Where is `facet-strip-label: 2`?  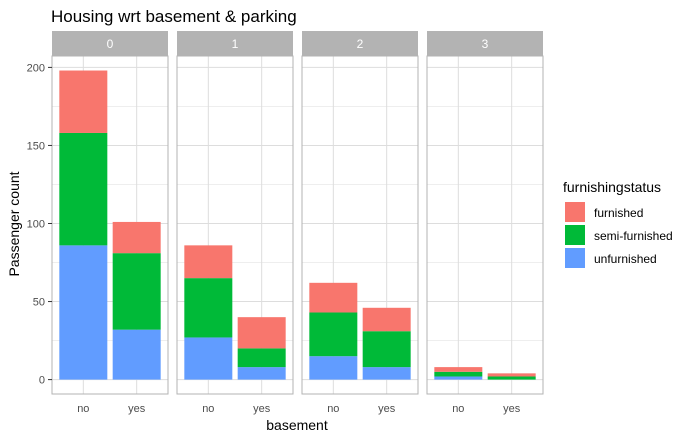 facet-strip-label: 2 is located at coordinates (360, 44).